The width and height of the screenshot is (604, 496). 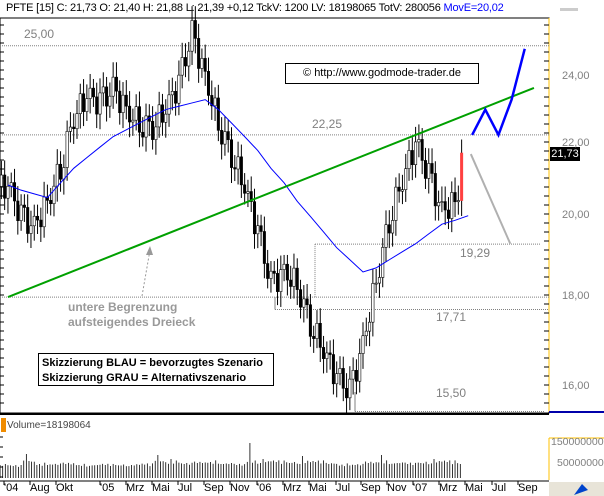 What do you see at coordinates (327, 124) in the screenshot?
I see `level-2225: 22,25` at bounding box center [327, 124].